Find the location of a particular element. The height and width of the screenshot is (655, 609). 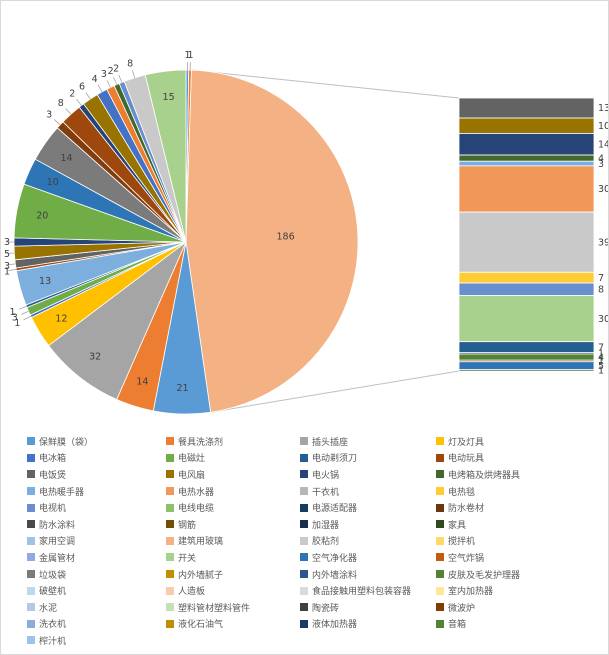

legend-label: 加湿器 is located at coordinates (326, 525).